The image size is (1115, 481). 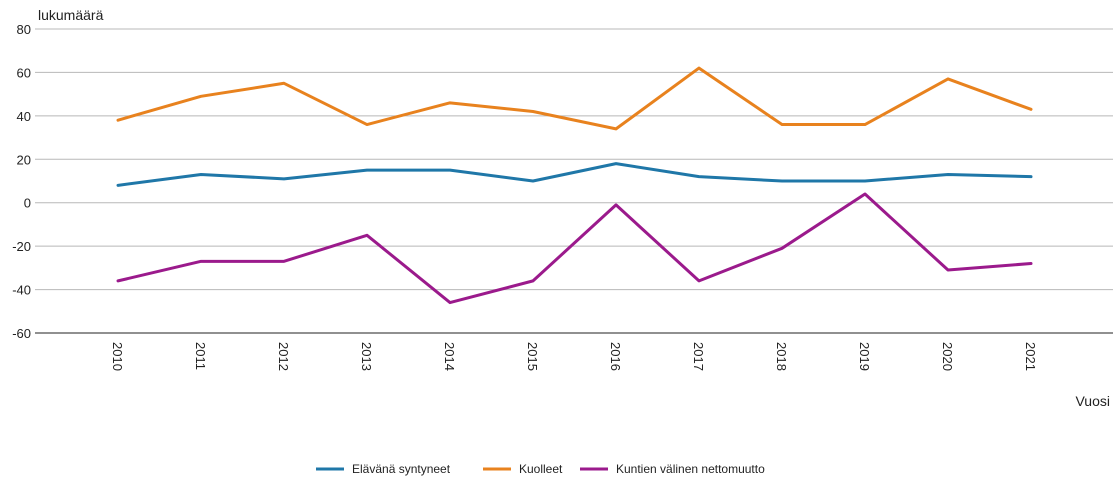 I want to click on x-tick-label: 2018, so click(x=781, y=356).